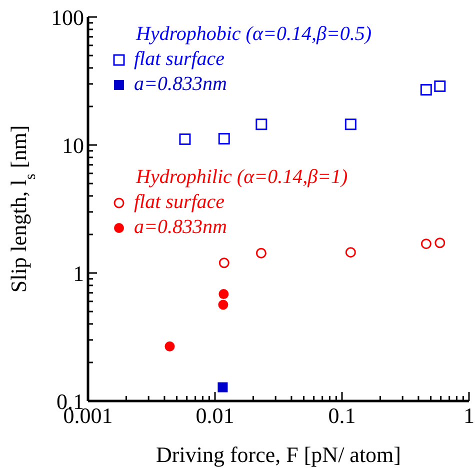 This screenshot has height=470, width=475. I want to click on y-tick-label: 1, so click(78, 273).